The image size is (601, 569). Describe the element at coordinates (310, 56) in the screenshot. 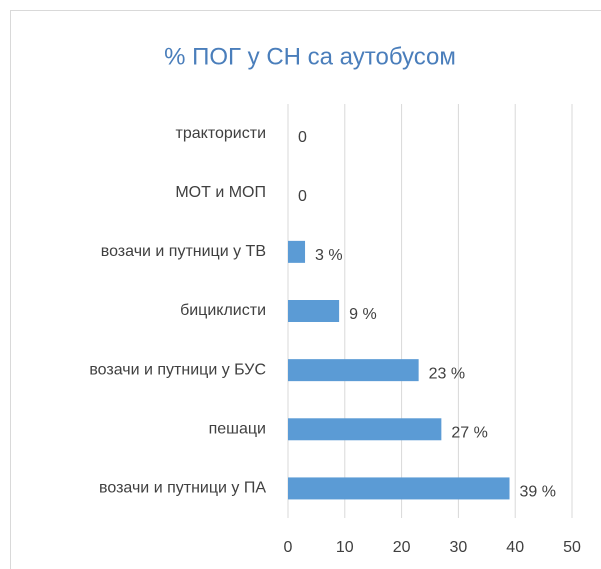

I see `chart-title: % ПОГ у СН са аутобусом` at that location.